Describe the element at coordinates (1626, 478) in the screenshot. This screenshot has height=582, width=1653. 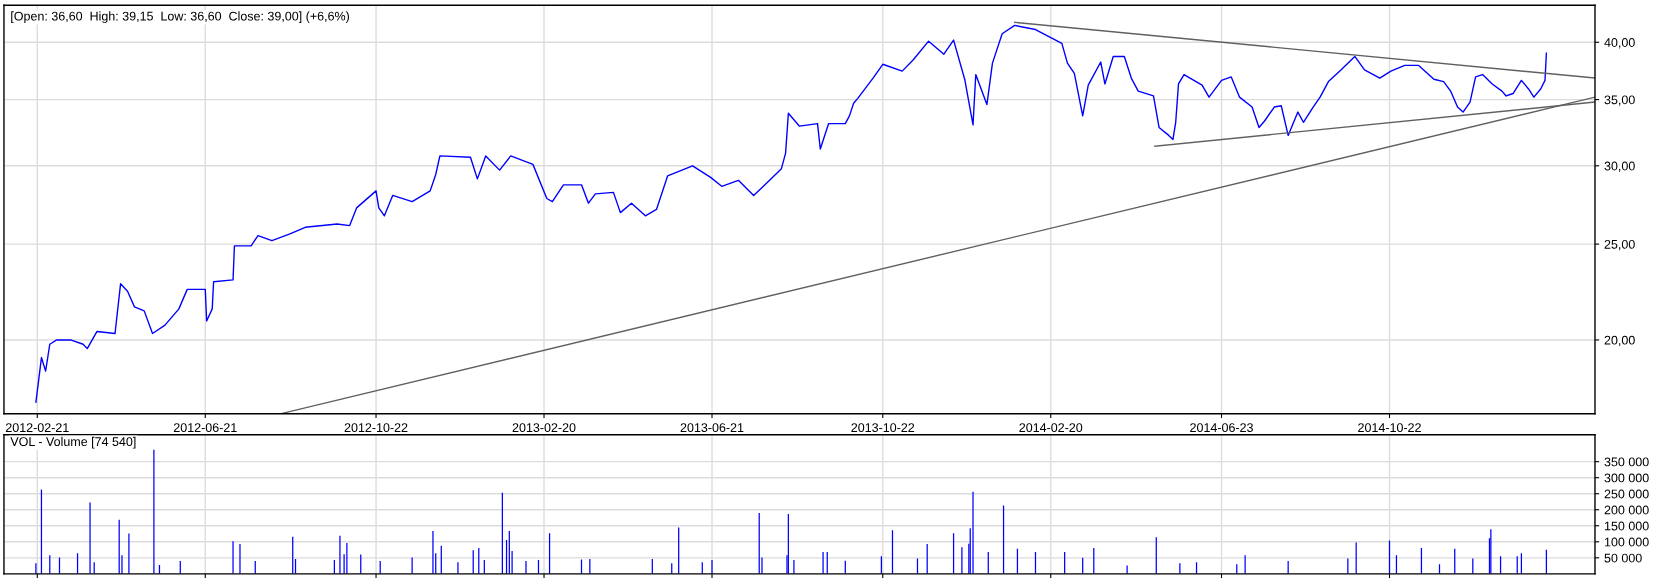
I see `y-tick-label: 300 000` at that location.